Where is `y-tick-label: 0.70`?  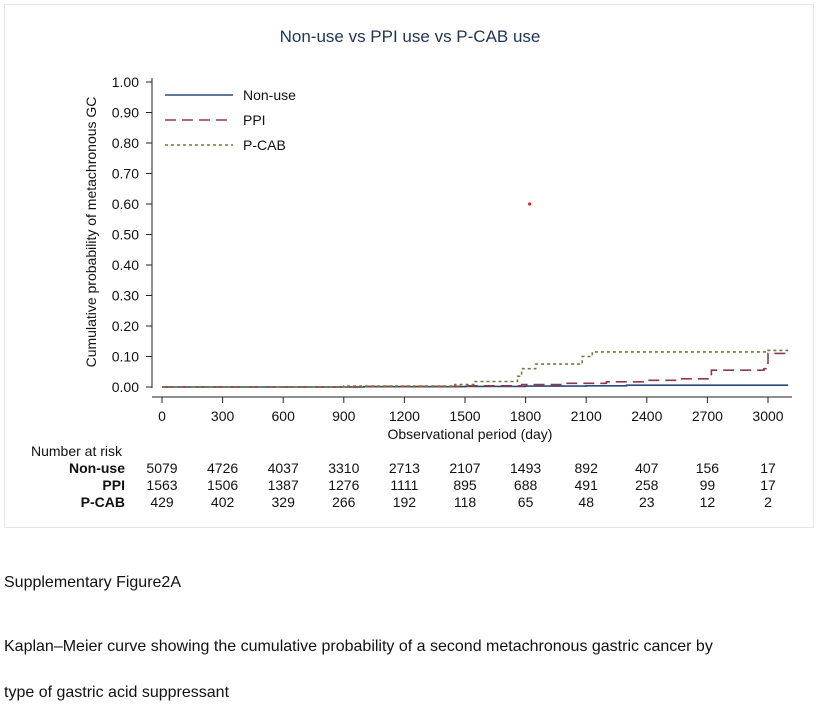
y-tick-label: 0.70 is located at coordinates (125, 174).